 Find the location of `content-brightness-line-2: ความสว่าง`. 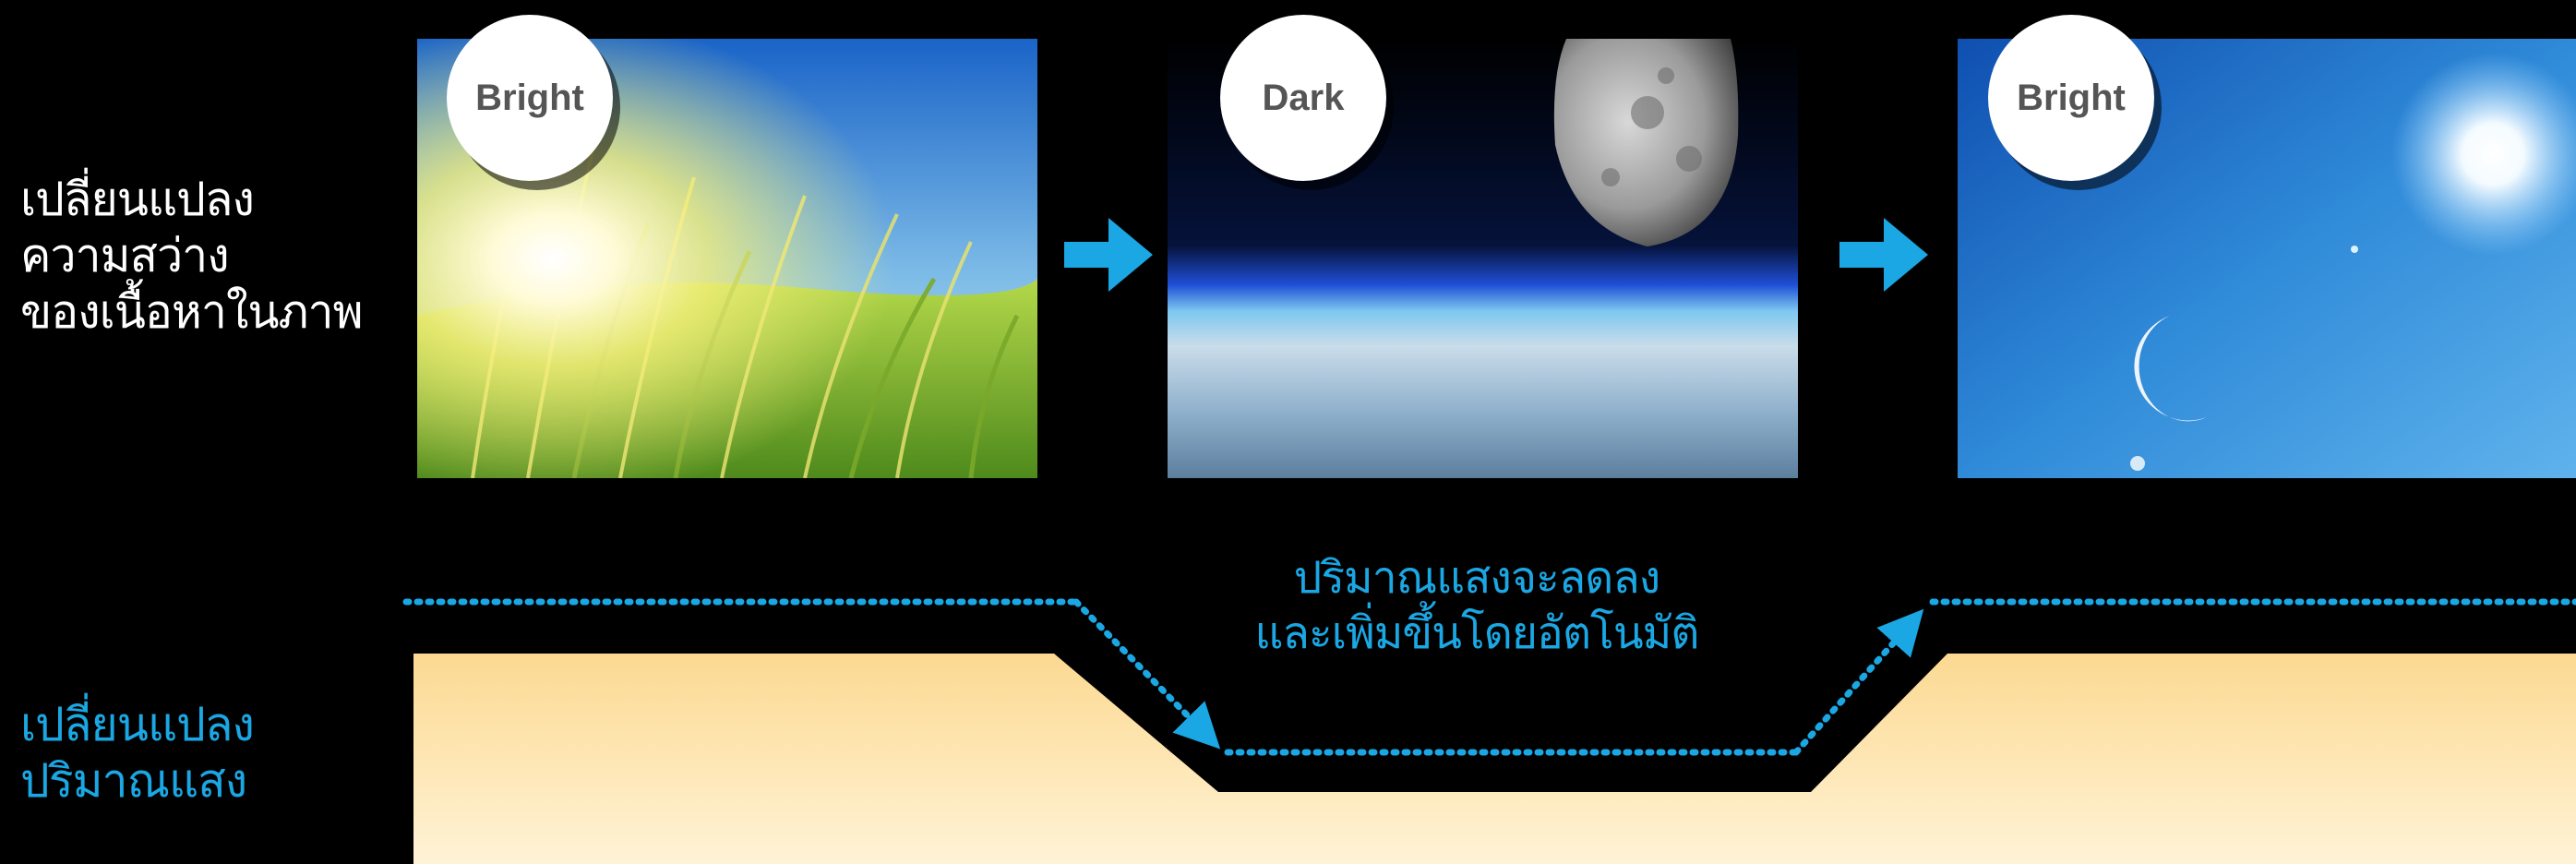

content-brightness-line-2: ความสว่าง is located at coordinates (125, 255).